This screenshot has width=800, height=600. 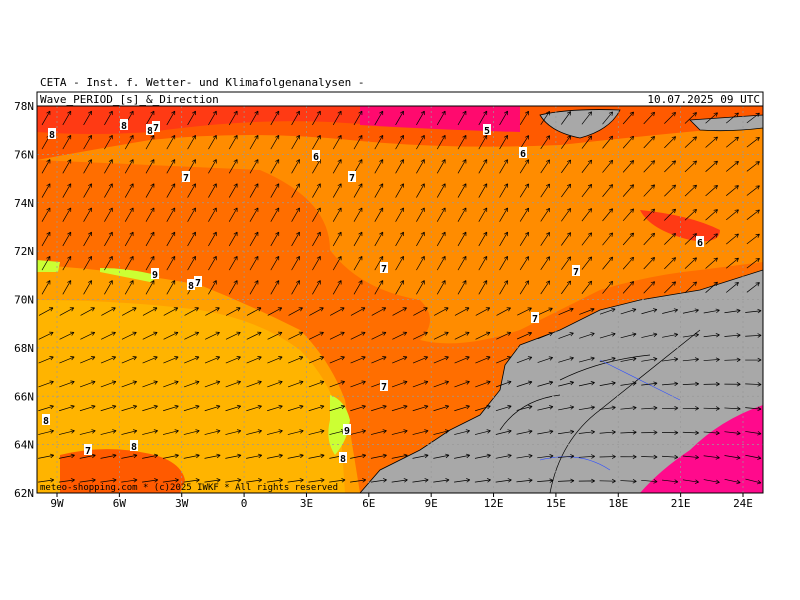 I want to click on lon-label: 18E, so click(x=618, y=503).